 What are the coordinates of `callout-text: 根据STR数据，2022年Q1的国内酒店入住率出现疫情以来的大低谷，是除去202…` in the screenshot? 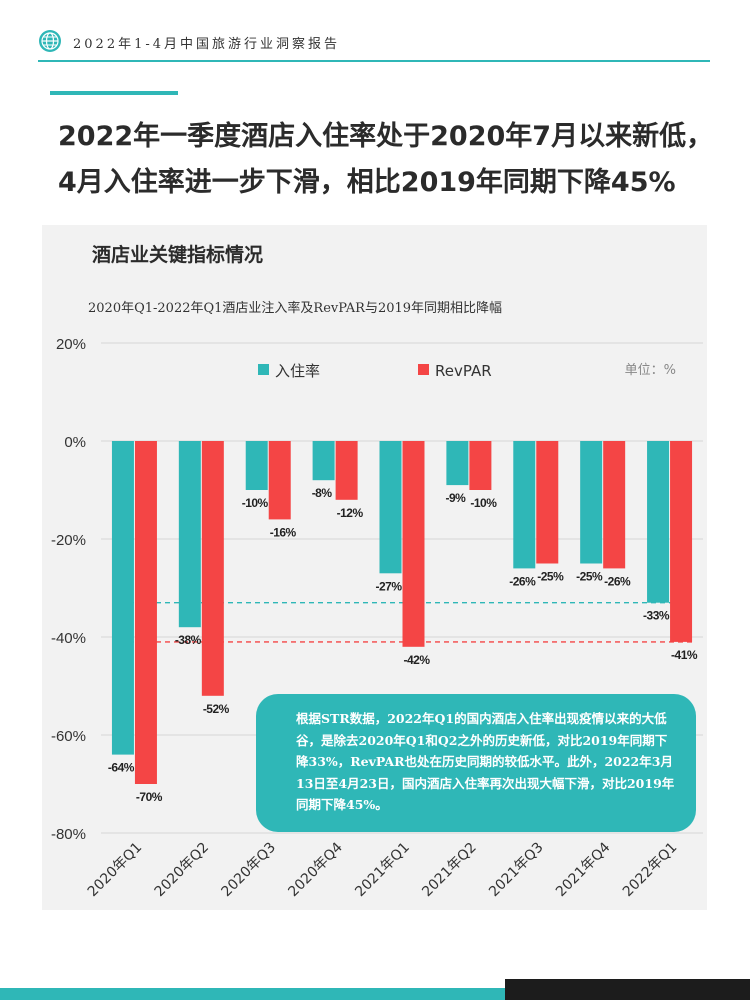 It's located at (485, 761).